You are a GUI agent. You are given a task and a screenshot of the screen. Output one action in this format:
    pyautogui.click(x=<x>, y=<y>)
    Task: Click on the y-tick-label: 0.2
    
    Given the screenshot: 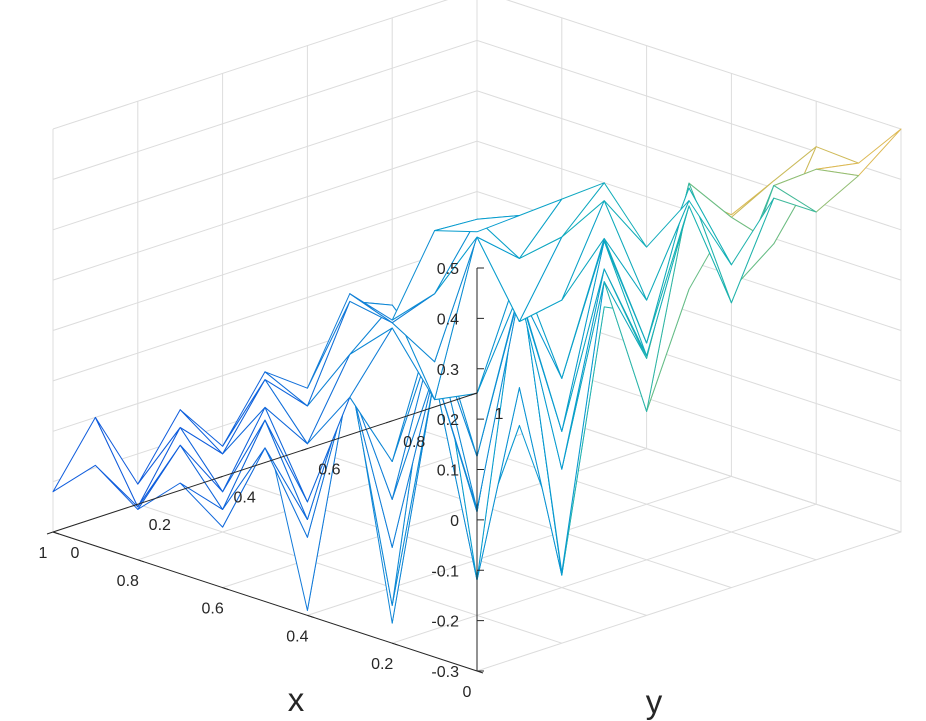 What is the action you would take?
    pyautogui.click(x=160, y=525)
    